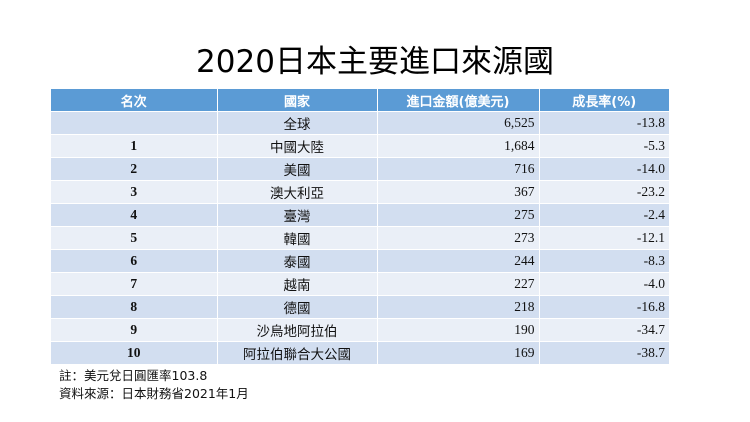 This screenshot has width=750, height=422. Describe the element at coordinates (134, 215) in the screenshot. I see `rank-cell: 4` at that location.